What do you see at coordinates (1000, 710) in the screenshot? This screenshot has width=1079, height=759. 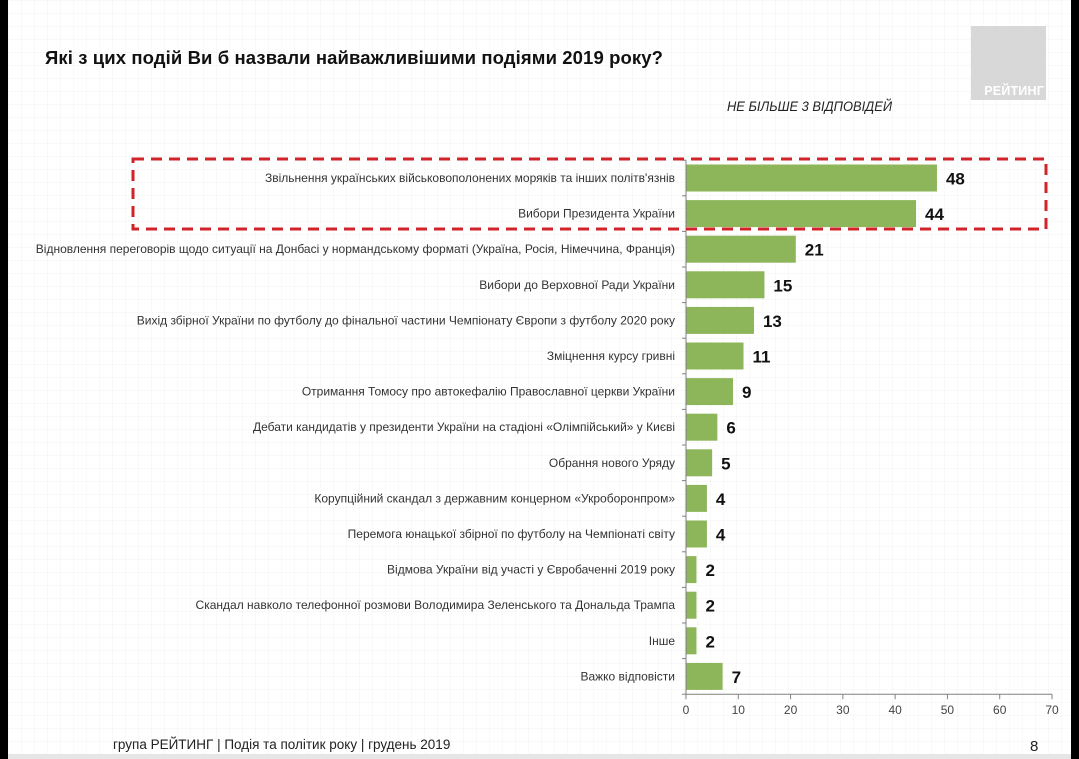 I see `x-tick-label: 60` at bounding box center [1000, 710].